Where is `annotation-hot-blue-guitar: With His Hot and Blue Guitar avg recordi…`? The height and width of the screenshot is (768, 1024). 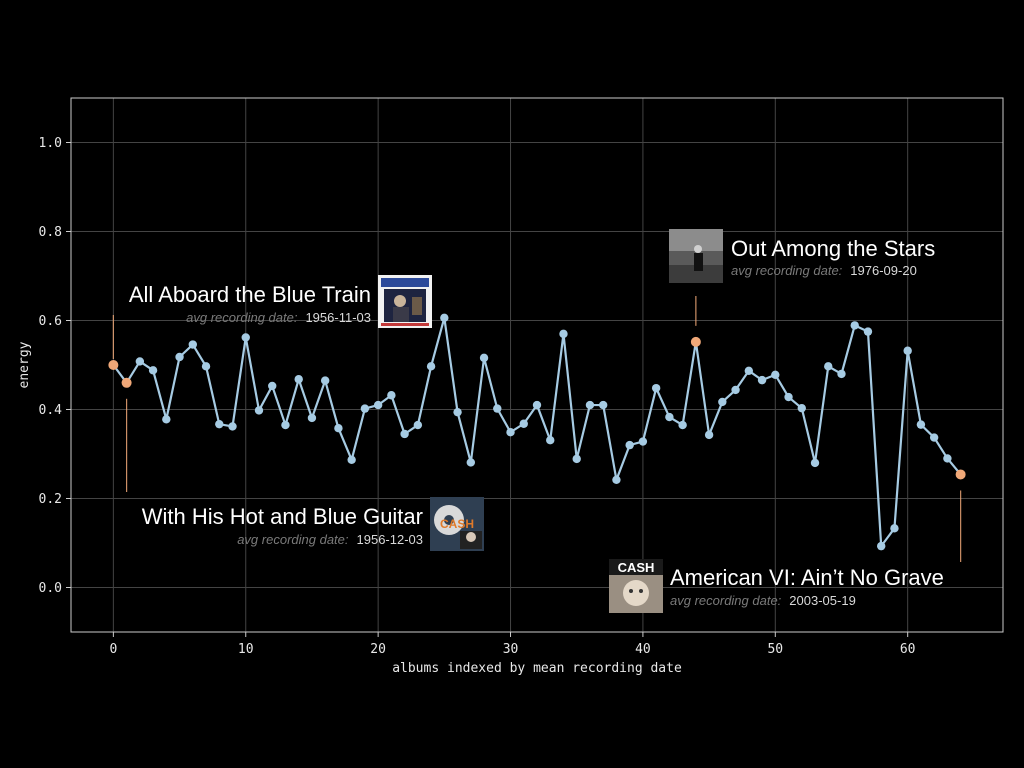
annotation-hot-blue-guitar: With His Hot and Blue Guitar avg recordi… is located at coordinates (313, 524).